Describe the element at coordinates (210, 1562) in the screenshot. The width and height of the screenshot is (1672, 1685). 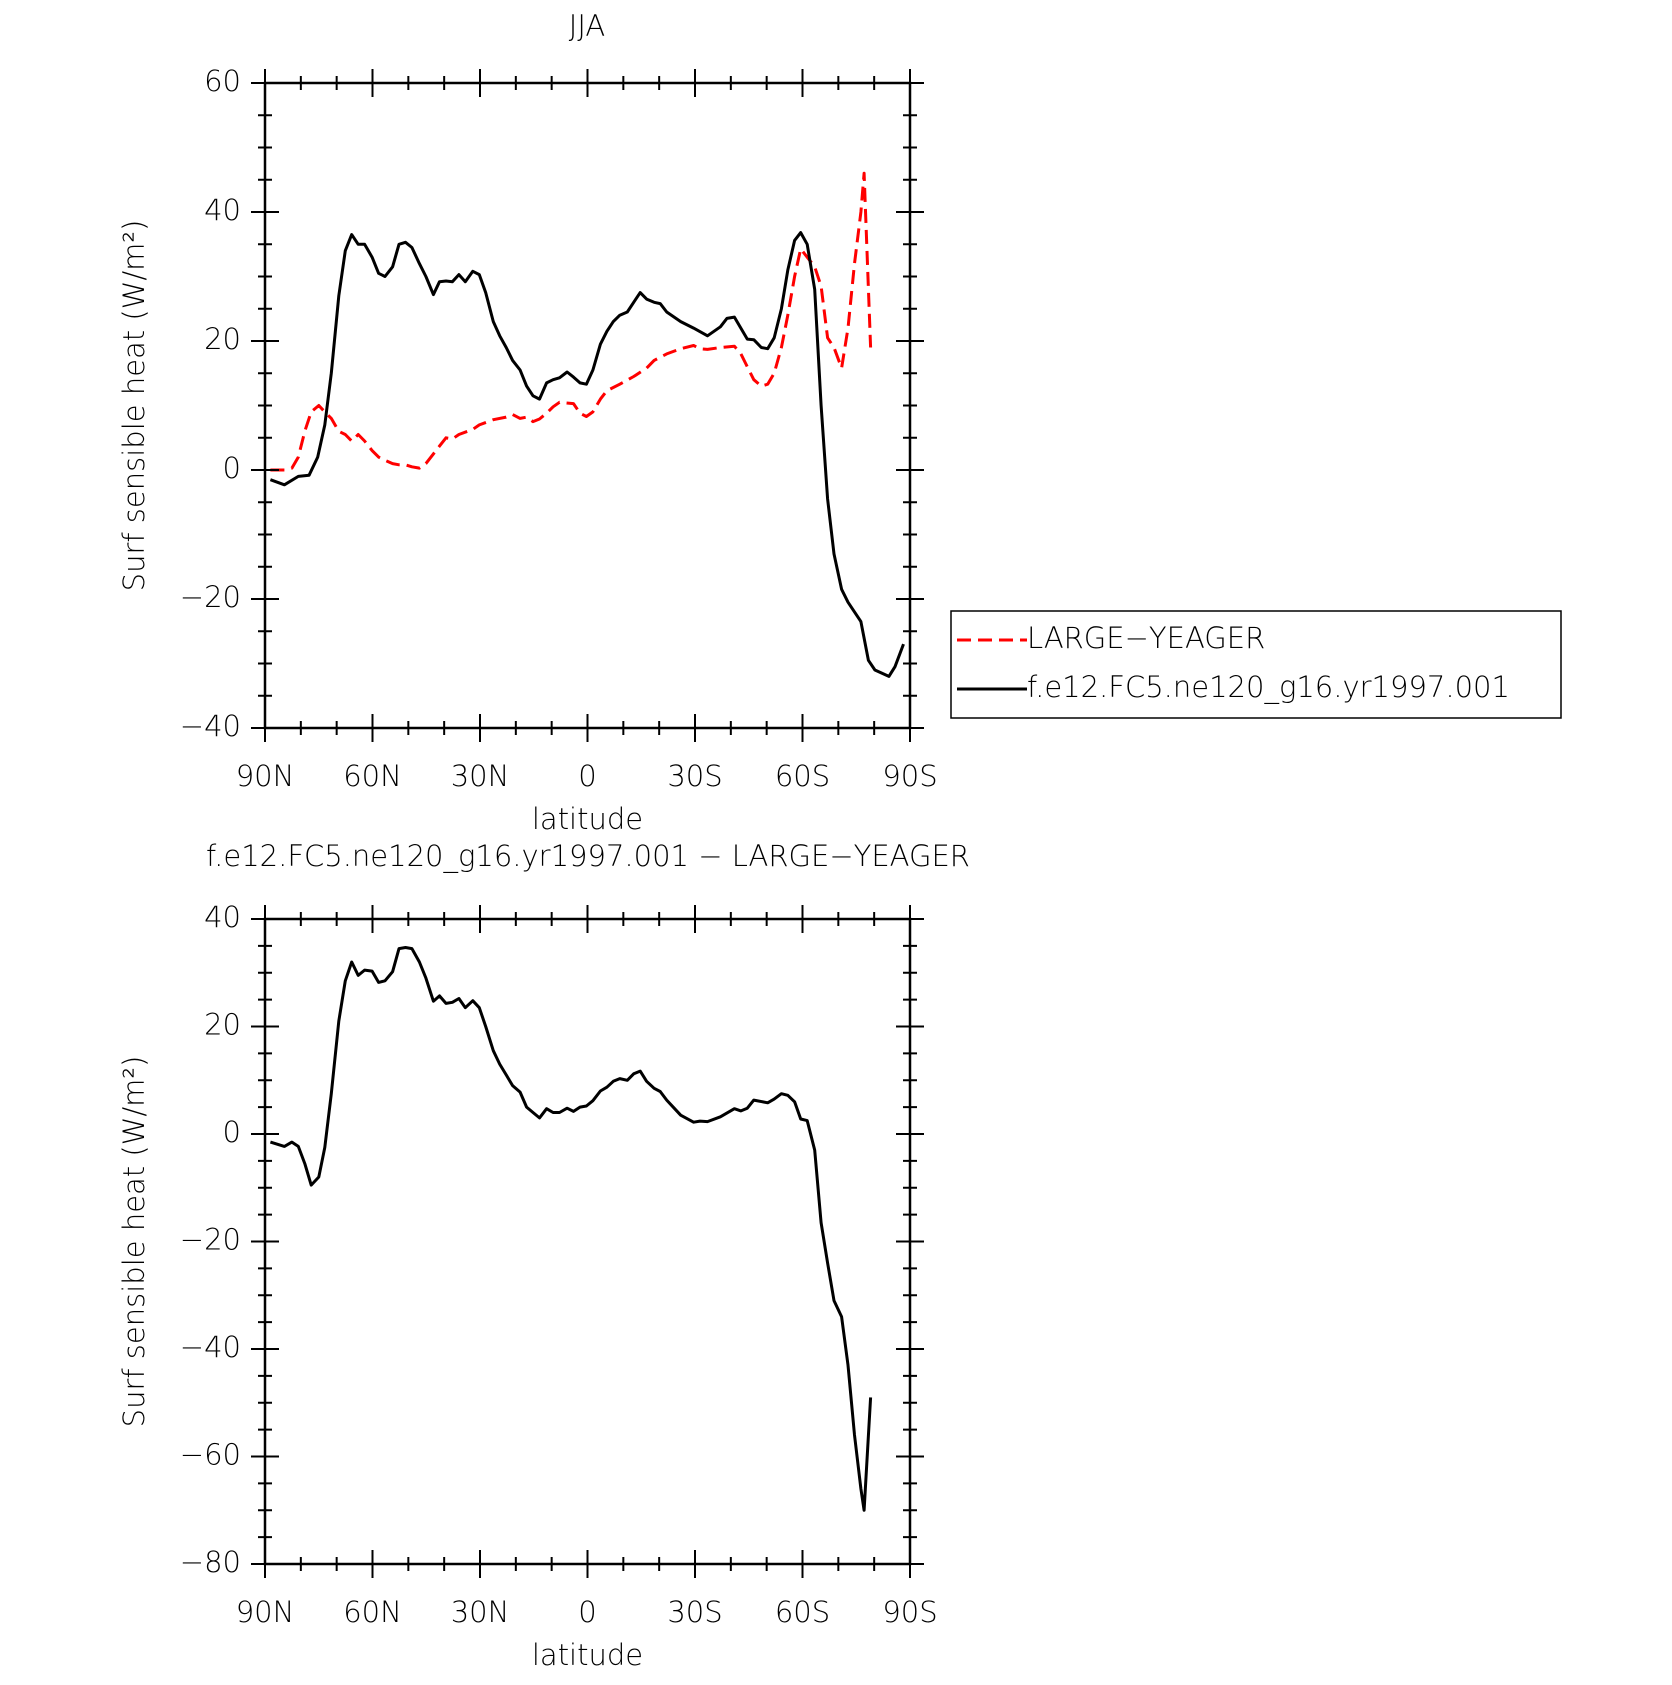
I see `y-tick-label: −80` at that location.